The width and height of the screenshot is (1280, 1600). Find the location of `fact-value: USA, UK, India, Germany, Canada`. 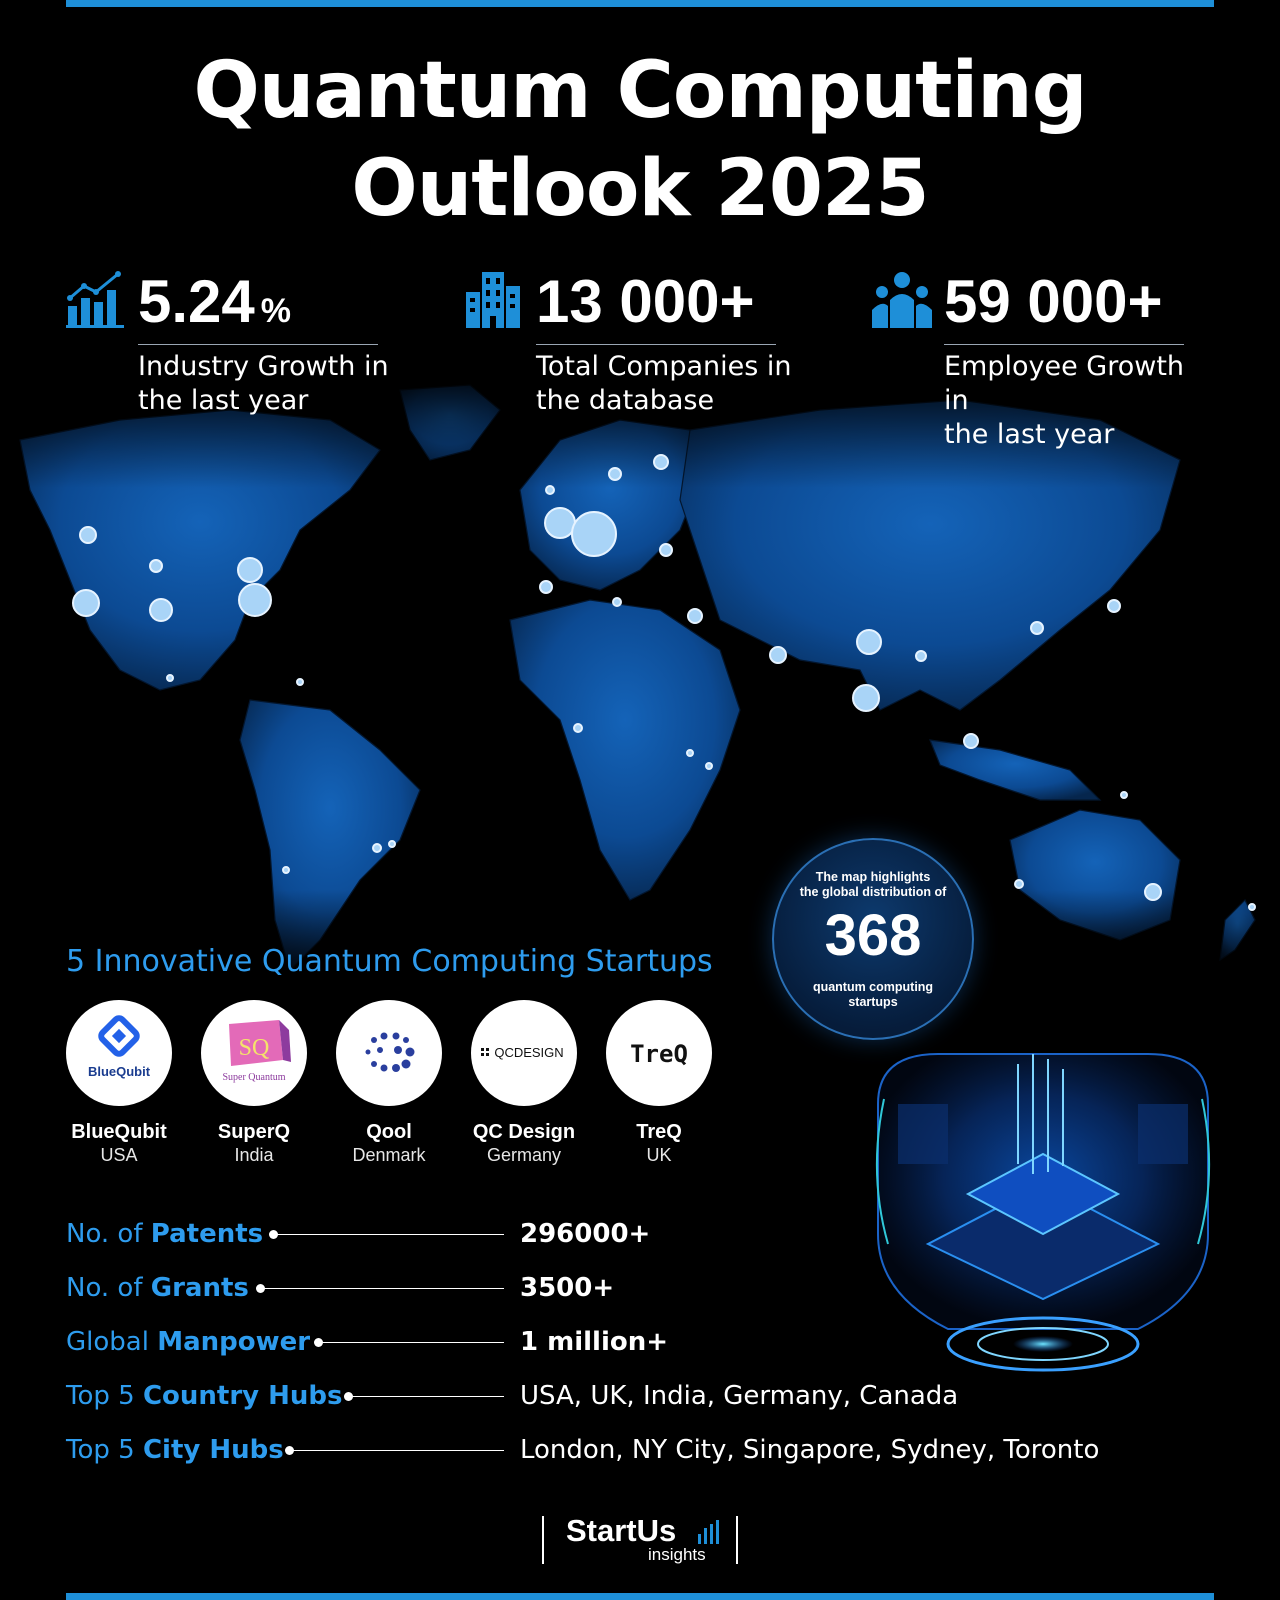

fact-value: USA, UK, India, Germany, Canada is located at coordinates (739, 1396).